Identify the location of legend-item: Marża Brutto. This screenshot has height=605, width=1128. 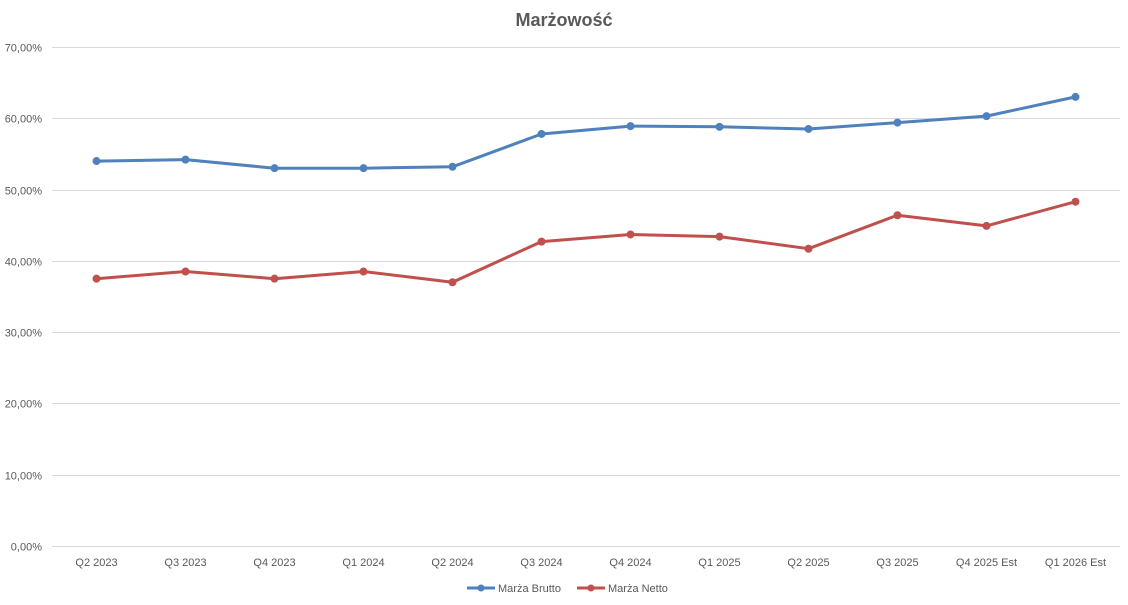
(514, 589).